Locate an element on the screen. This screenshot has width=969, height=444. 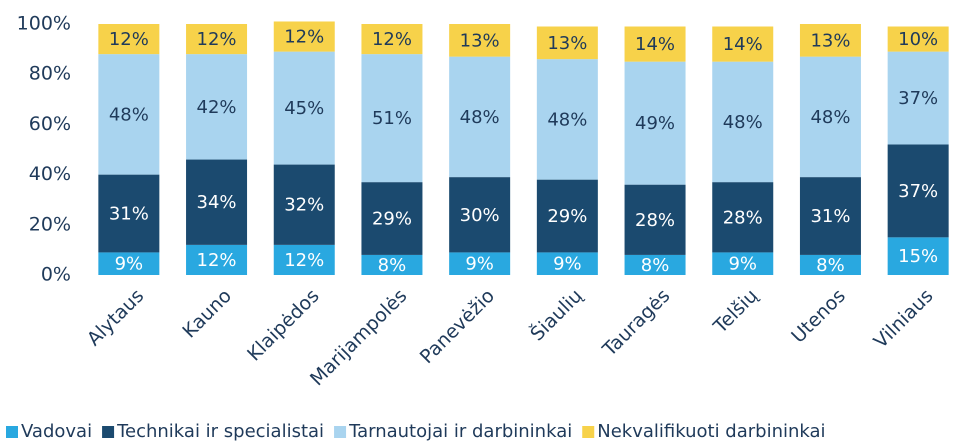
value-label: 15% is located at coordinates (918, 256).